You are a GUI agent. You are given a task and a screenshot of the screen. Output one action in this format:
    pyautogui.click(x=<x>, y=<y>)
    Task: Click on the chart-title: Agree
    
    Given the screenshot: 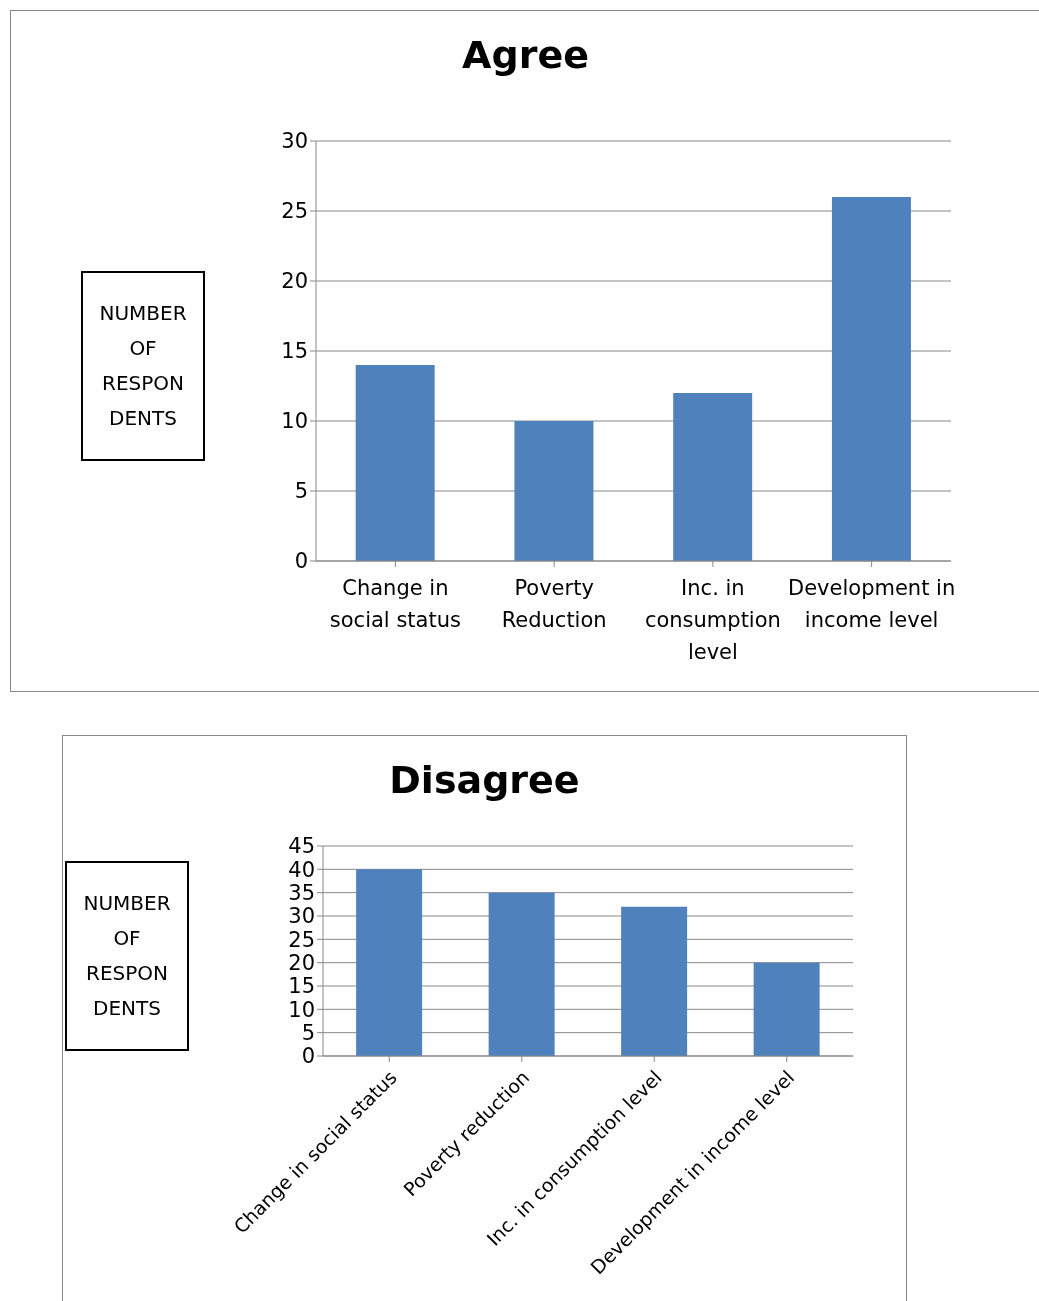 What is the action you would take?
    pyautogui.click(x=525, y=55)
    